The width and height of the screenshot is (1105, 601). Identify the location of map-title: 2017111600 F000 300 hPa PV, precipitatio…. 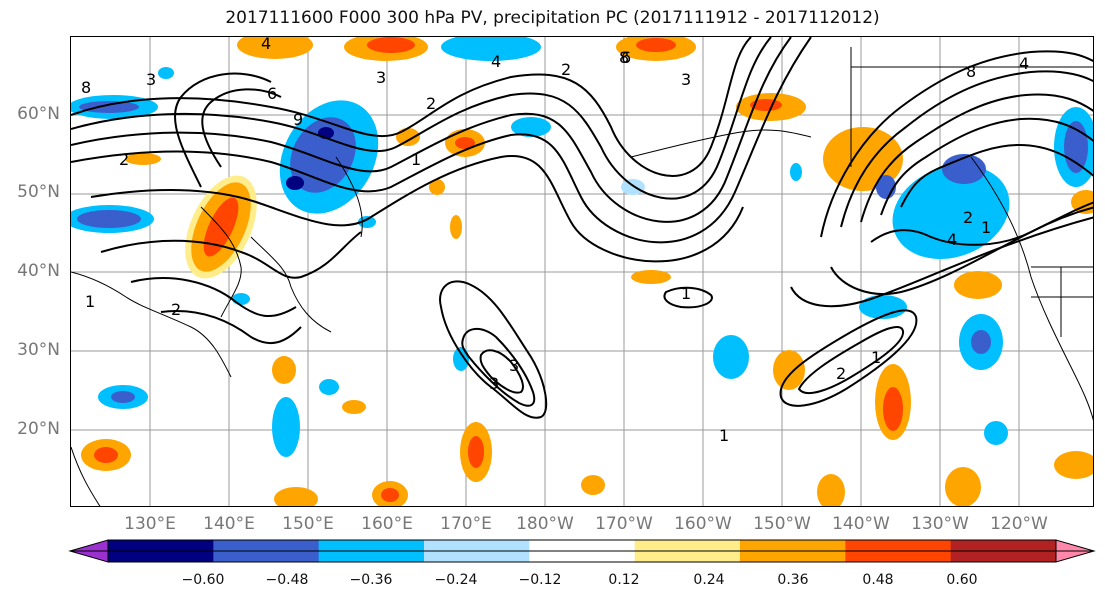
(552, 18).